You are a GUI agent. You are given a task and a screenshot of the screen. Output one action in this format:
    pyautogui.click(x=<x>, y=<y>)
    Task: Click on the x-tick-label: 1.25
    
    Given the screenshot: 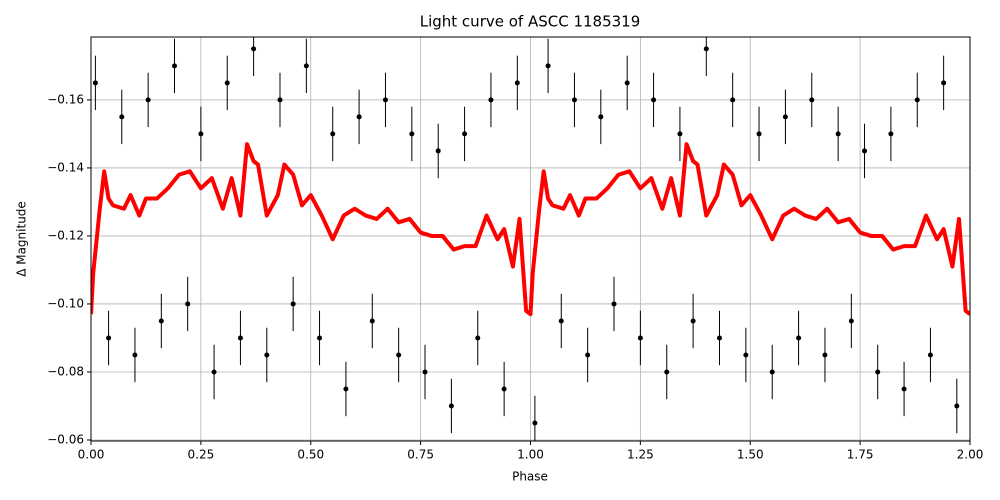 What is the action you would take?
    pyautogui.click(x=640, y=455)
    